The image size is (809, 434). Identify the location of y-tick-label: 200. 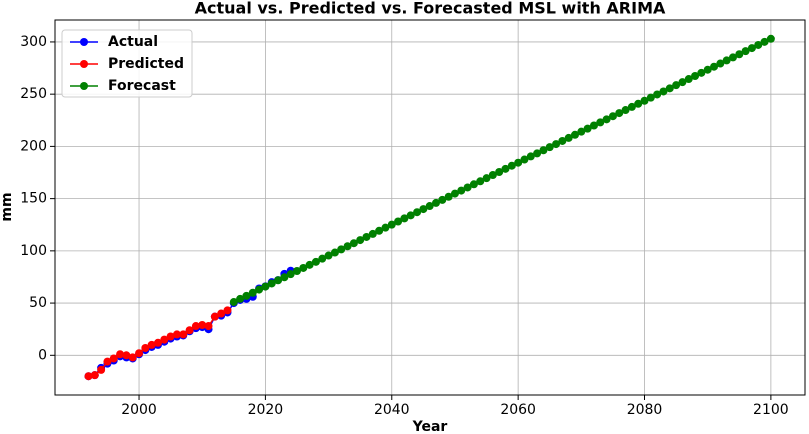
(33, 146).